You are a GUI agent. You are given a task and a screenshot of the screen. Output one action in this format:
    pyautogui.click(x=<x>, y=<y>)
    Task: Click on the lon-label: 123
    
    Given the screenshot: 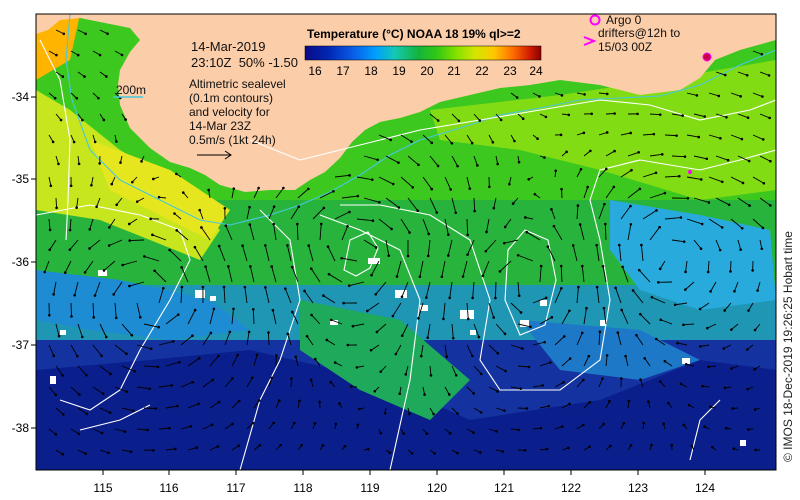 What is the action you would take?
    pyautogui.click(x=638, y=488)
    